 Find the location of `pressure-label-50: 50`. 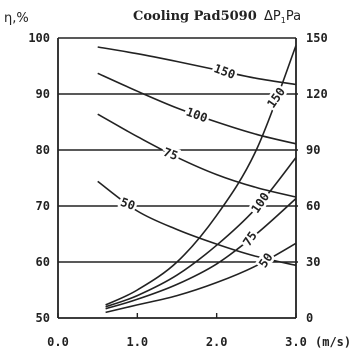

pressure-label-50: 50 is located at coordinates (266, 260).